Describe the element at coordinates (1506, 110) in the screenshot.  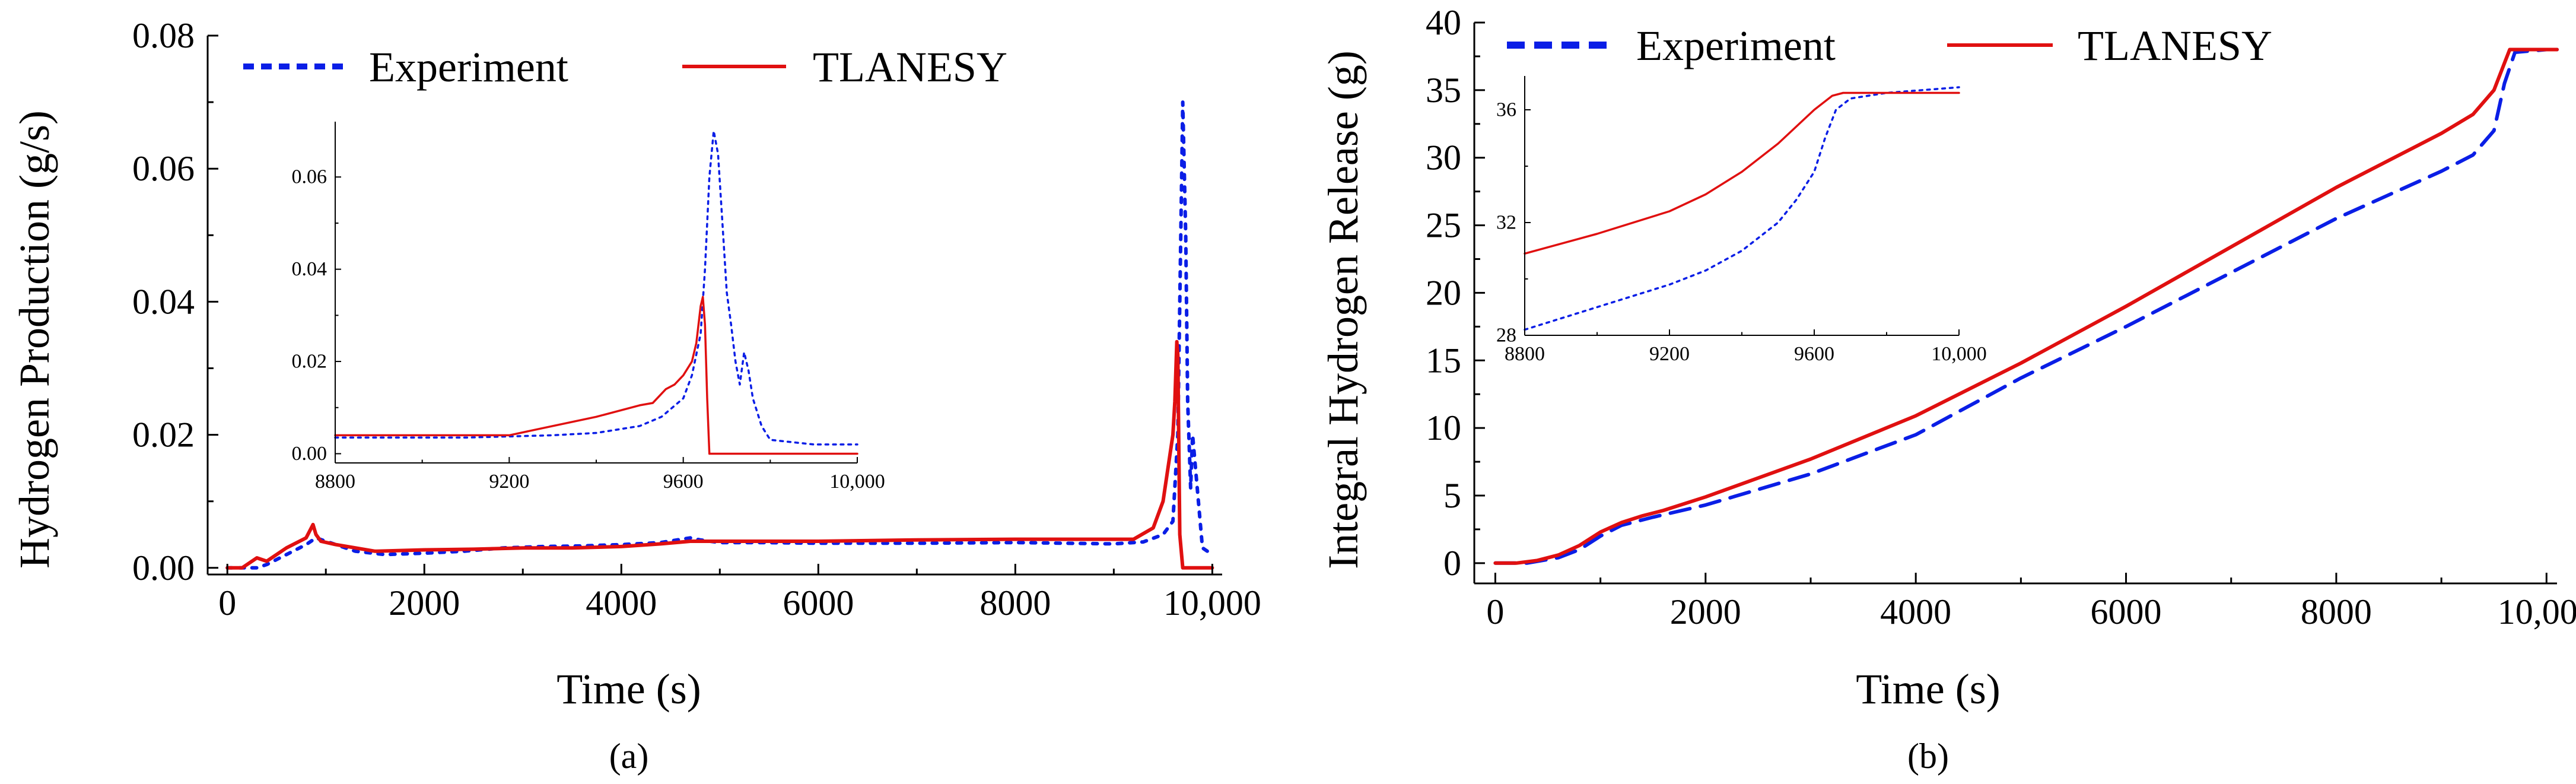
I see `chart-b-inset-y-tick-label: 36` at that location.